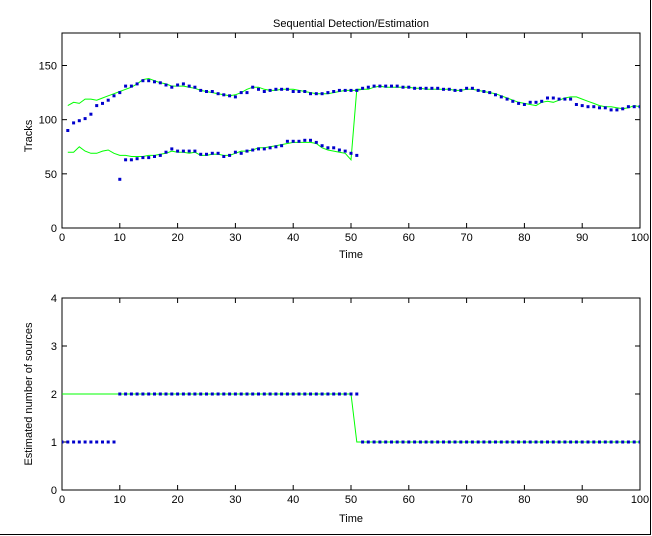 The width and height of the screenshot is (652, 536). Describe the element at coordinates (120, 238) in the screenshot. I see `x-tick-label: 10` at that location.